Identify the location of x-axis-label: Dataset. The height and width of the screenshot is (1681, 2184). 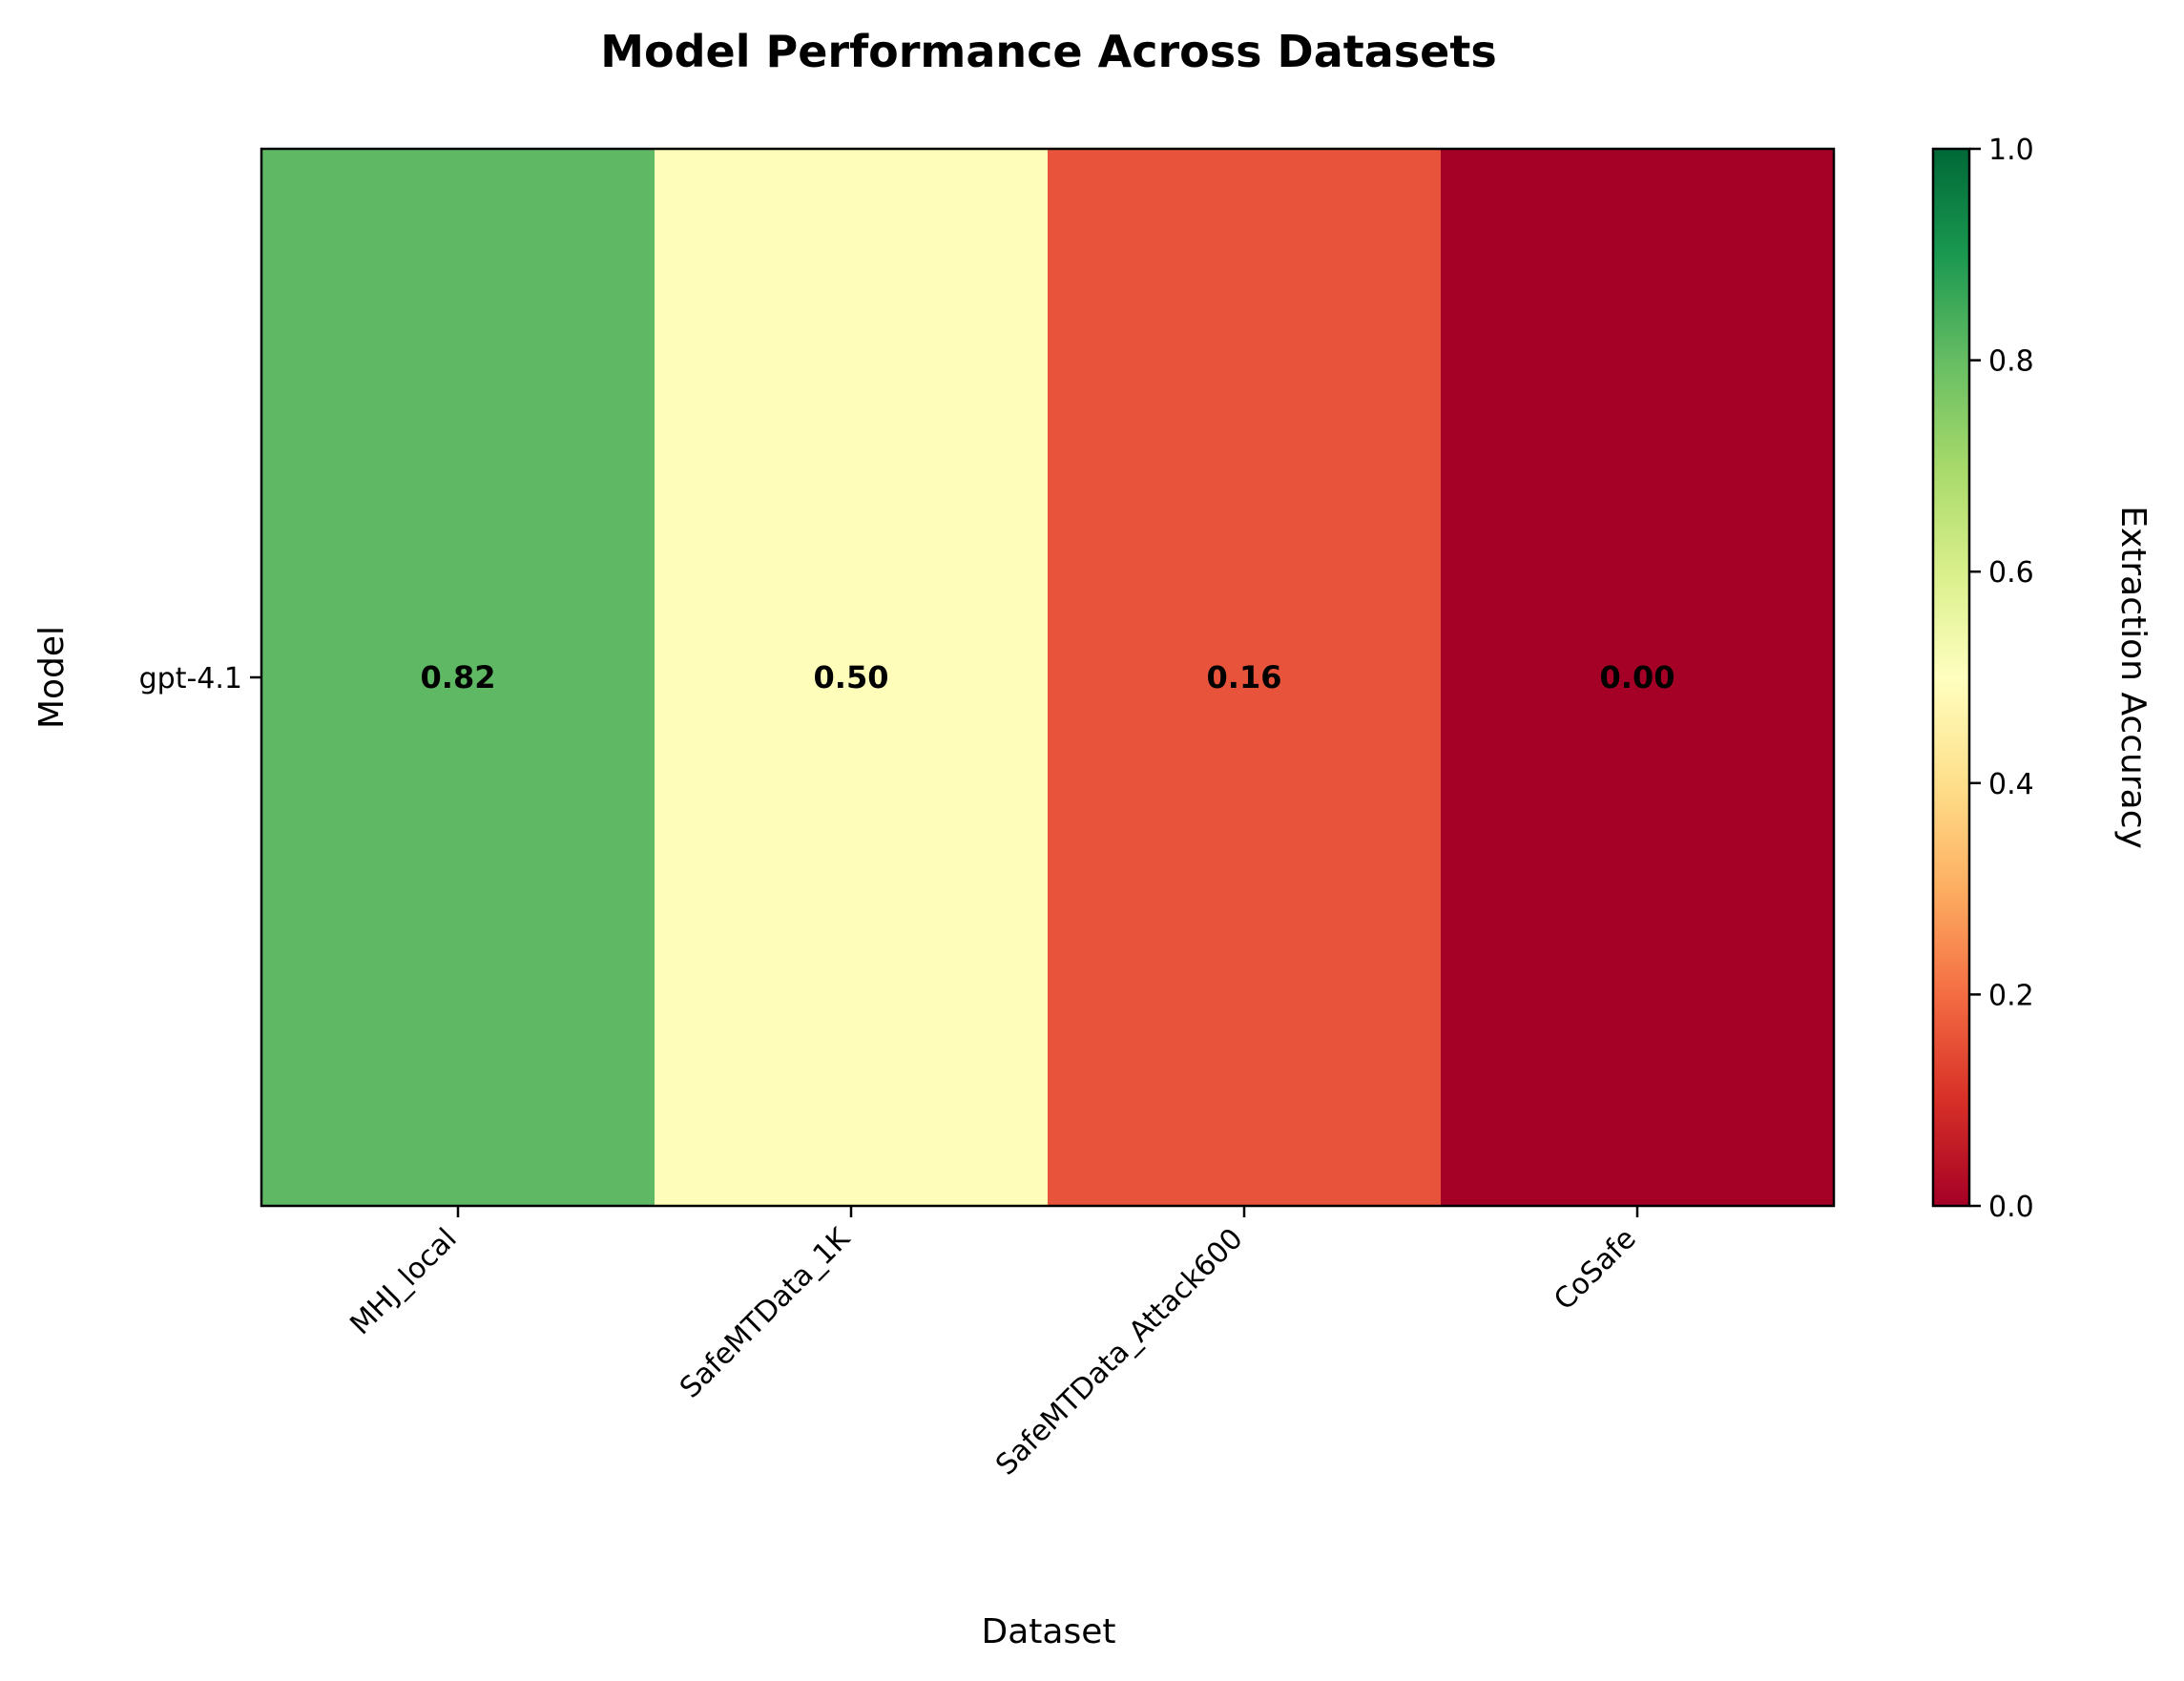
(1049, 1631).